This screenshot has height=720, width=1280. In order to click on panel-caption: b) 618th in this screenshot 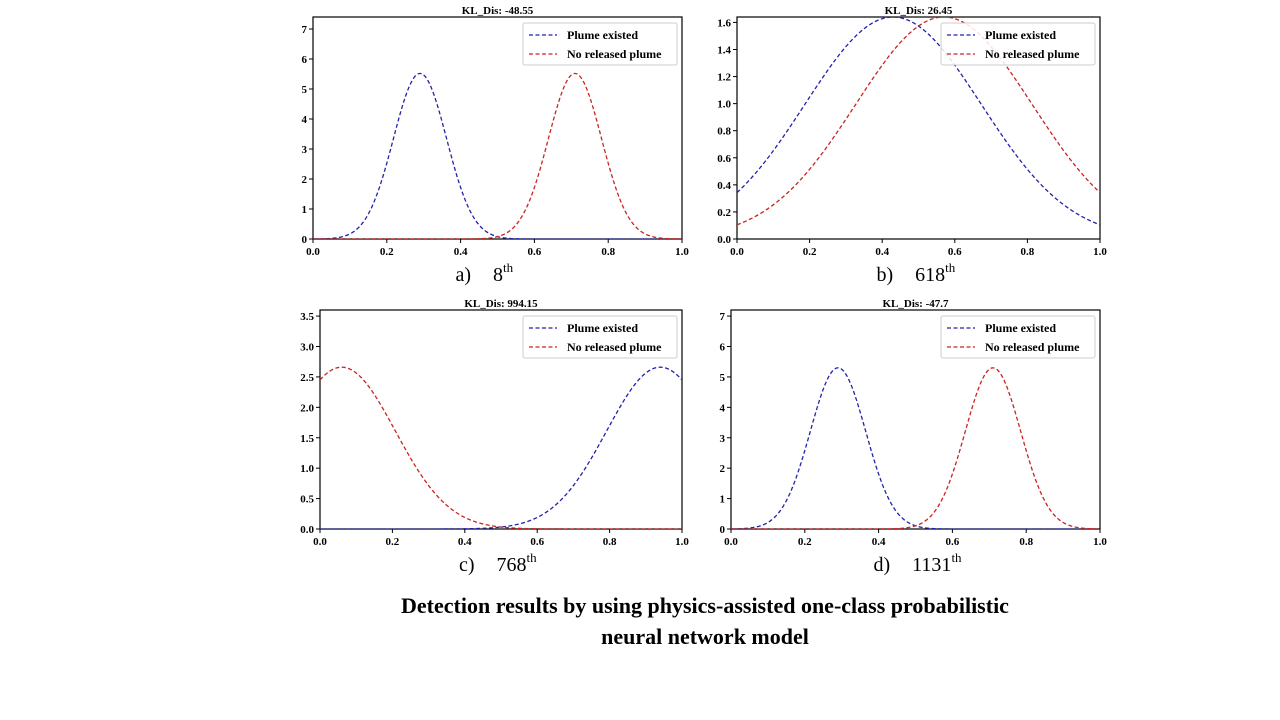, I will do `click(916, 273)`.